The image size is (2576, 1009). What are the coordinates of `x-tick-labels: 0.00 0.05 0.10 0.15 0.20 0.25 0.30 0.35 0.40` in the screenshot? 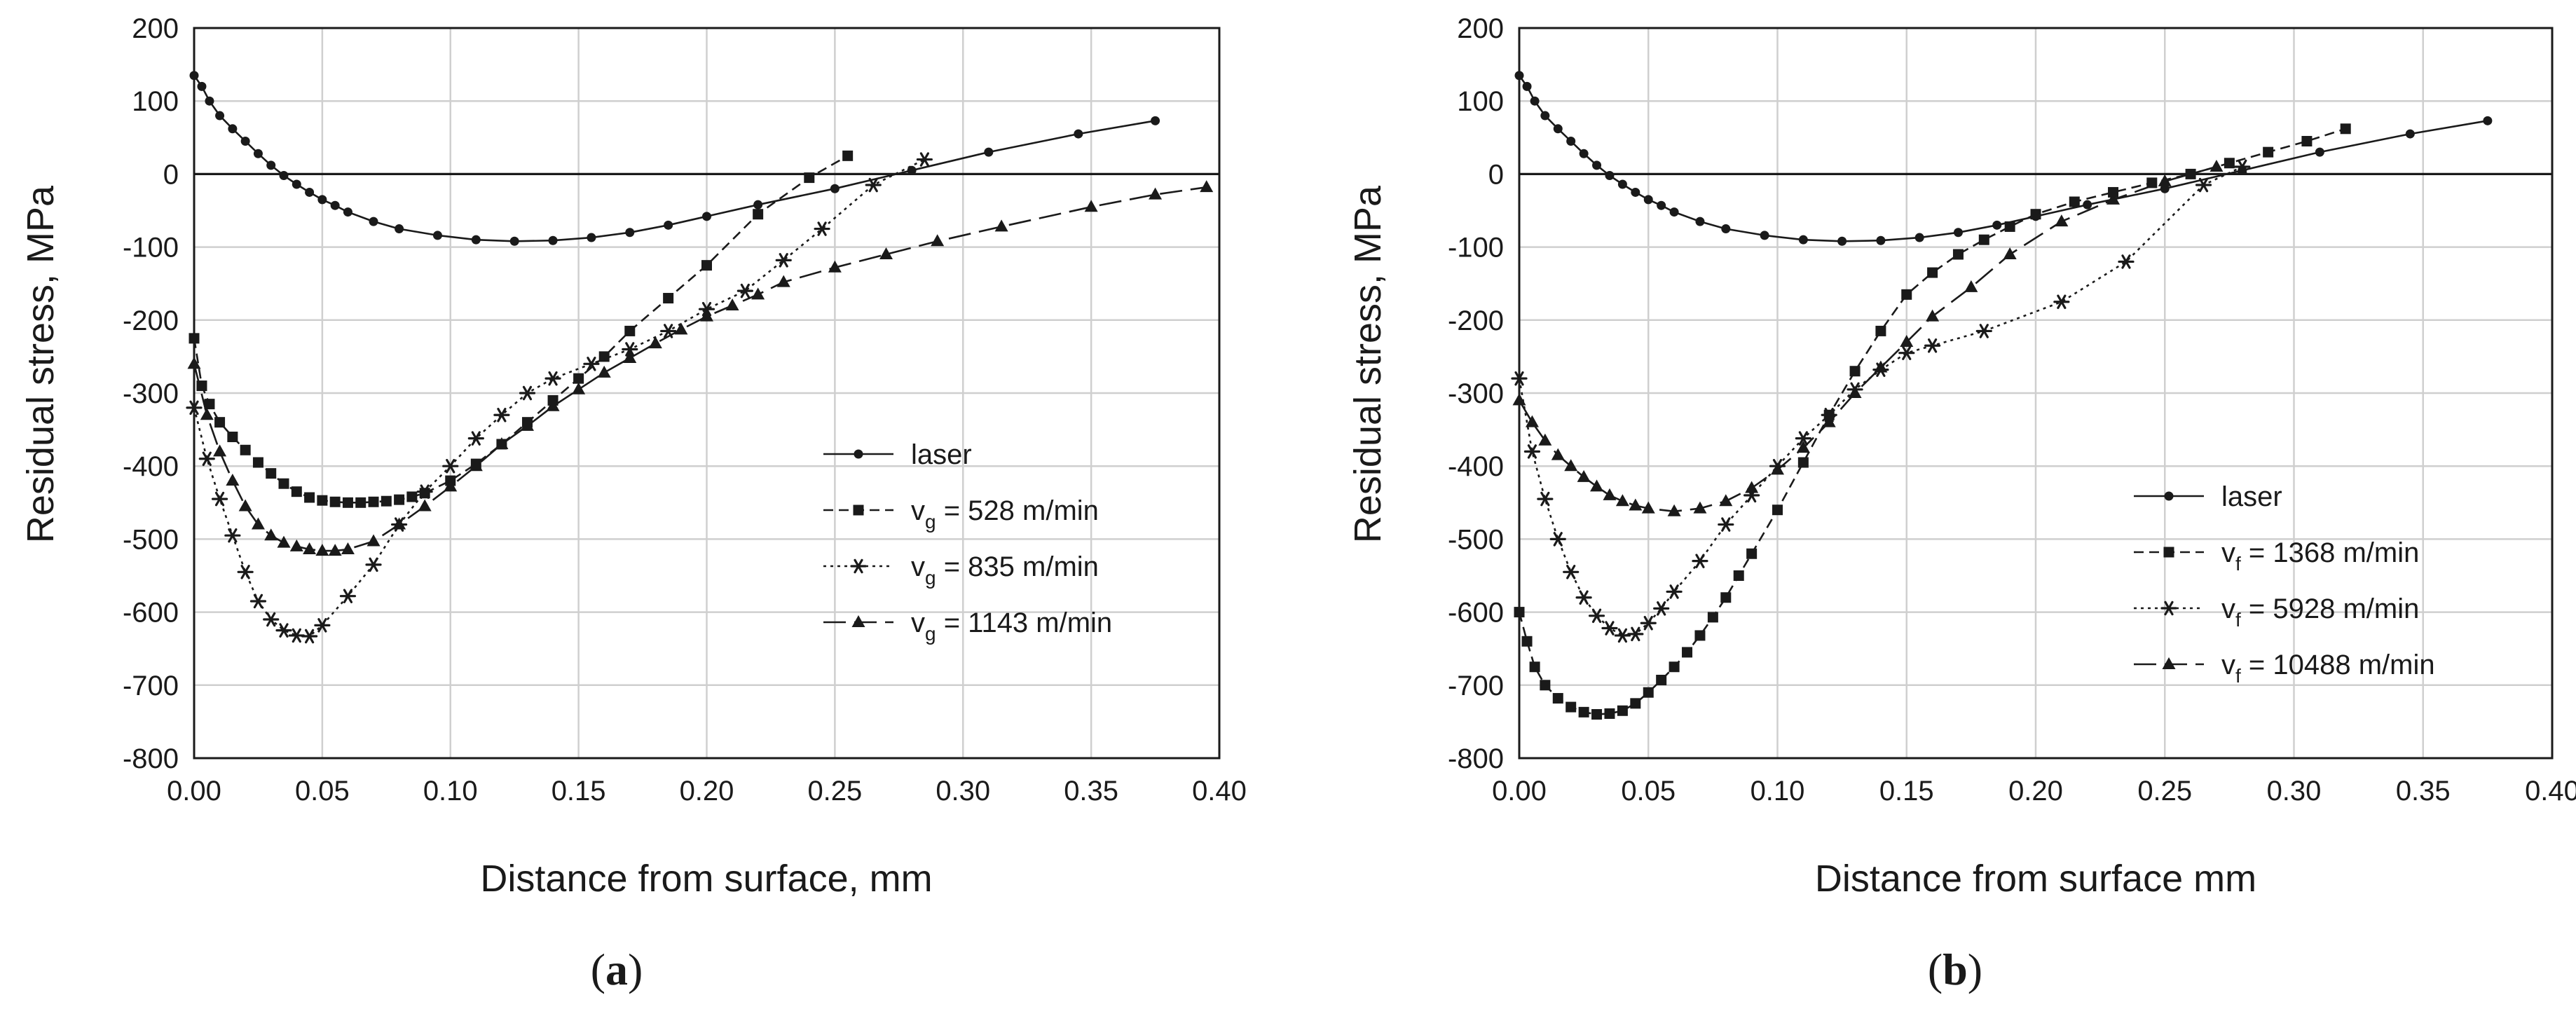 It's located at (707, 791).